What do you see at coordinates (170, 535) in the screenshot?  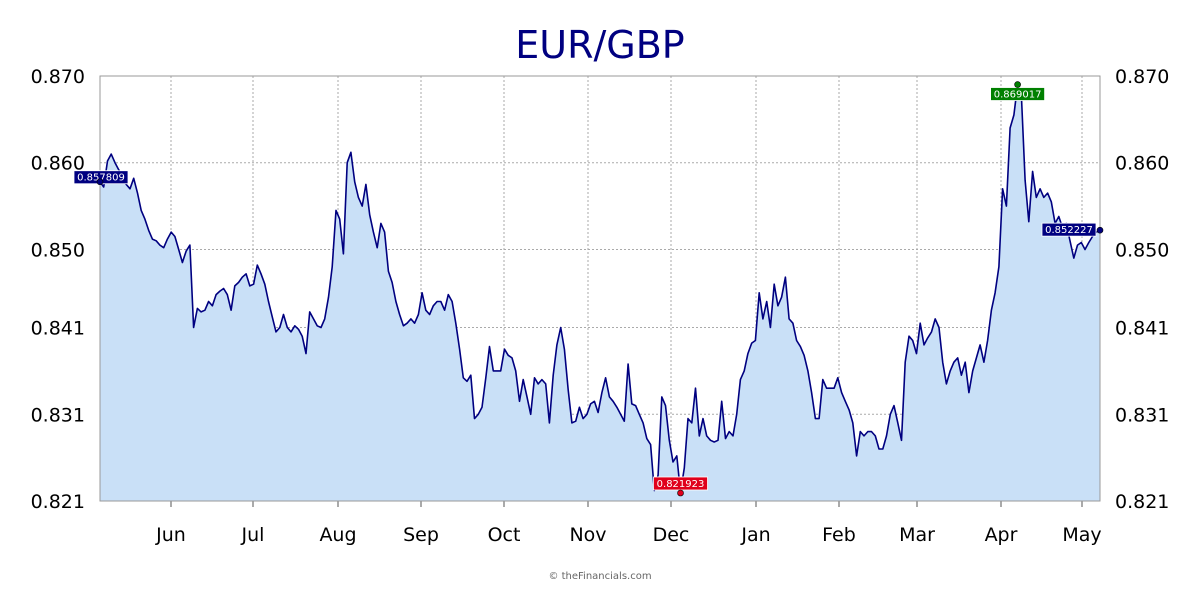 I see `x-tick-label: Jun` at bounding box center [170, 535].